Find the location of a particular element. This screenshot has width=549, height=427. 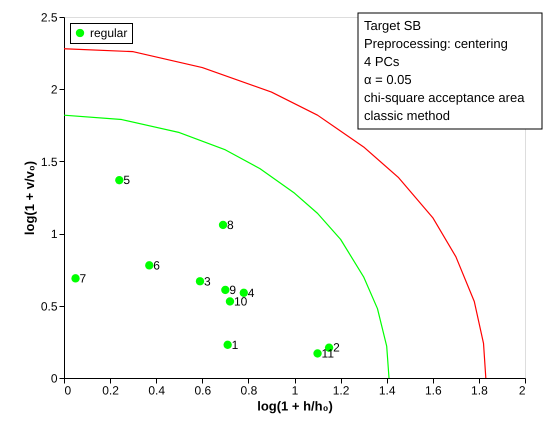

x-tick-label: 0.6 is located at coordinates (203, 391).